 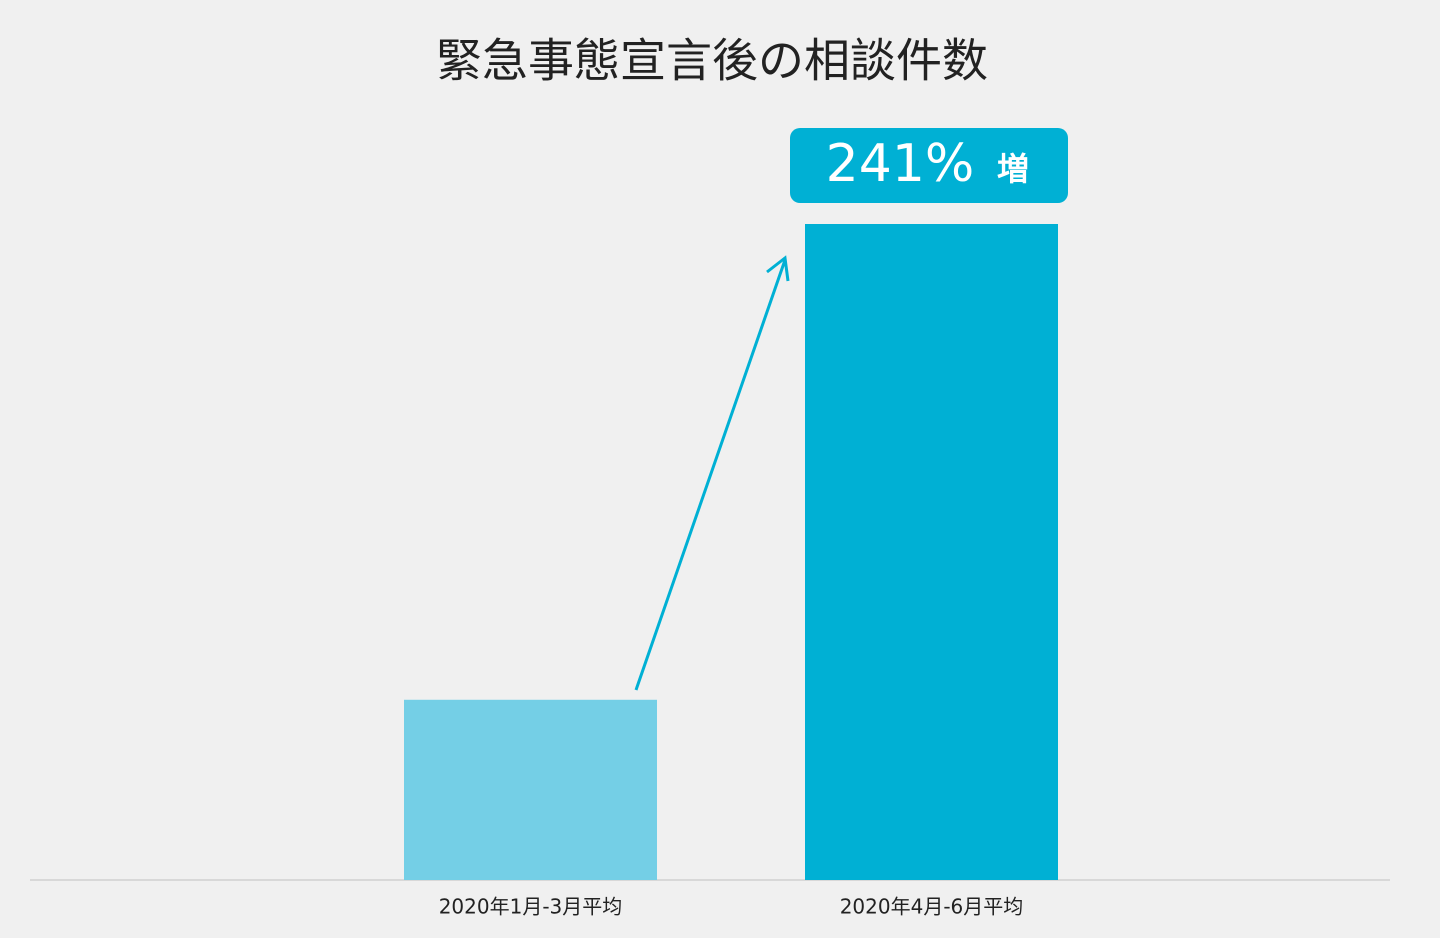 I want to click on x-tick-label: 2020年4月-6月平均, so click(x=932, y=907).